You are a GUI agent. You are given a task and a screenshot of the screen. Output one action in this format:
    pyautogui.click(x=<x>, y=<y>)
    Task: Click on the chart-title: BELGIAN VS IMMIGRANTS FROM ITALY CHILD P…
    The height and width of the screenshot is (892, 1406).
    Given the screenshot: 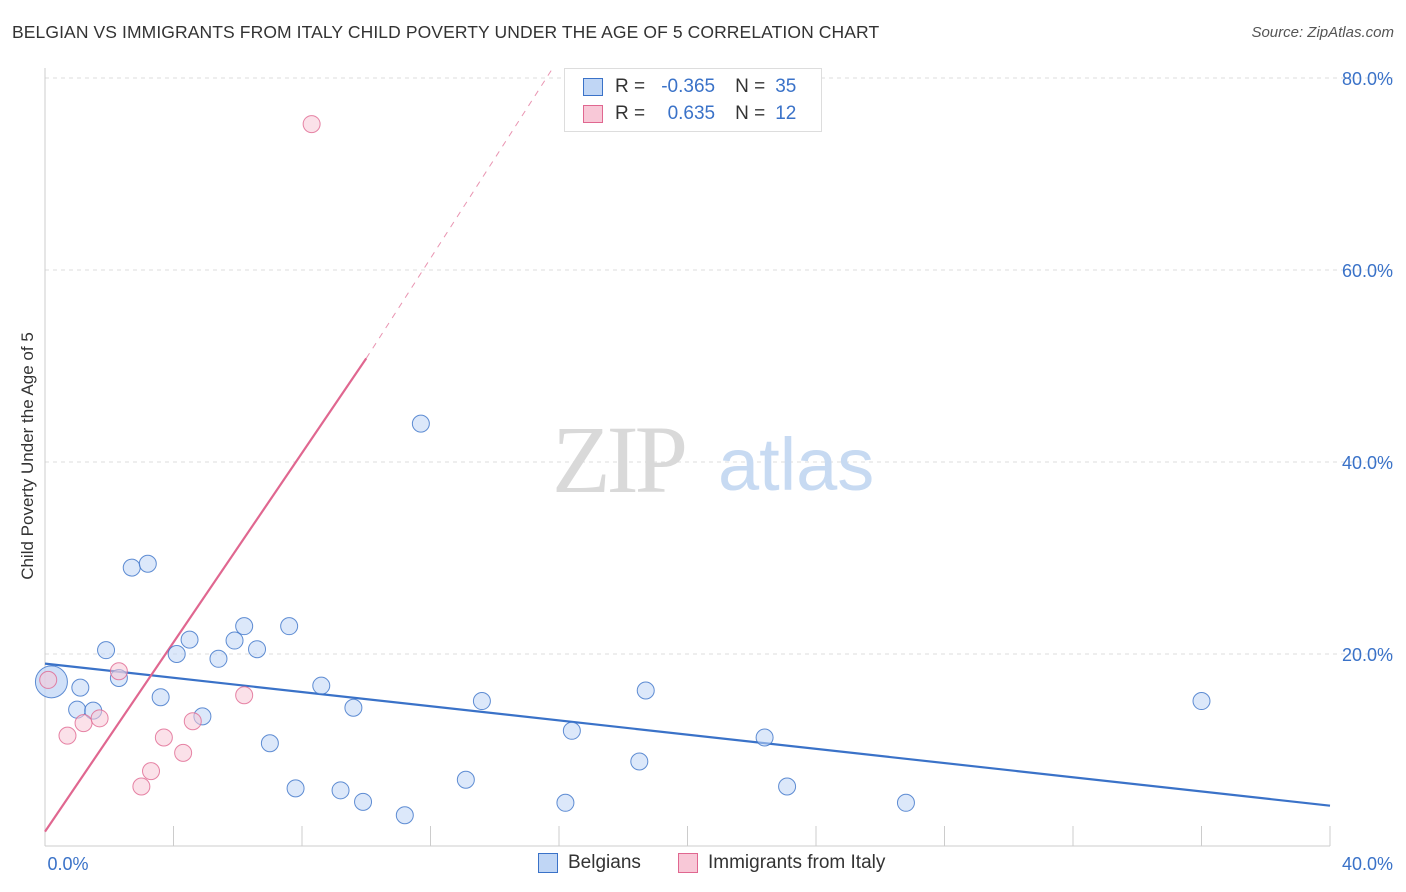 What is the action you would take?
    pyautogui.click(x=446, y=32)
    